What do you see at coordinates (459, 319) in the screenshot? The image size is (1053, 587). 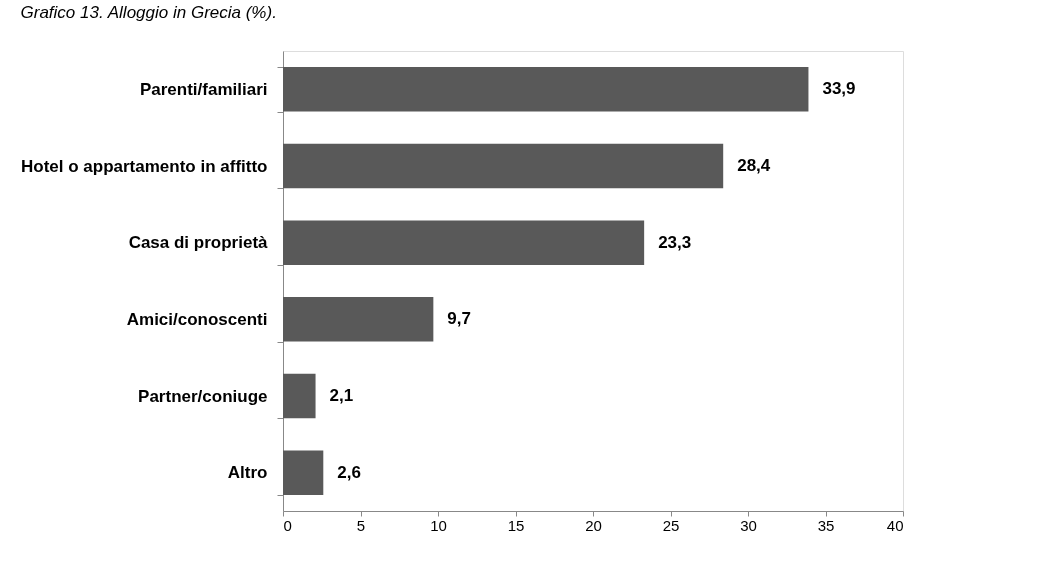 I see `data-label: 9,7` at bounding box center [459, 319].